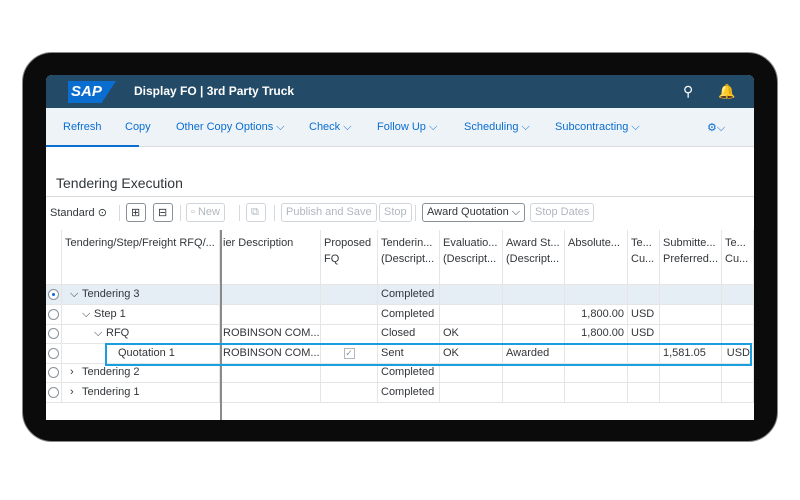  Describe the element at coordinates (597, 127) in the screenshot. I see `subcontracting-menu: Subcontracting ⌵` at that location.